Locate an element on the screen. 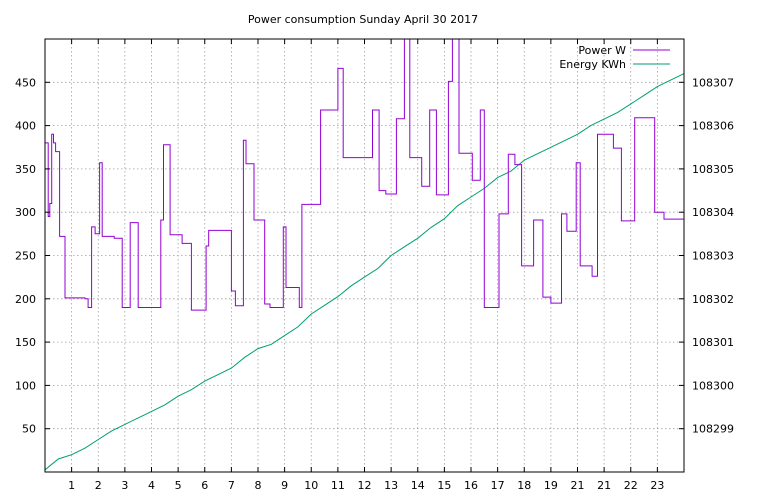  x-tick-label: 15 is located at coordinates (444, 485).